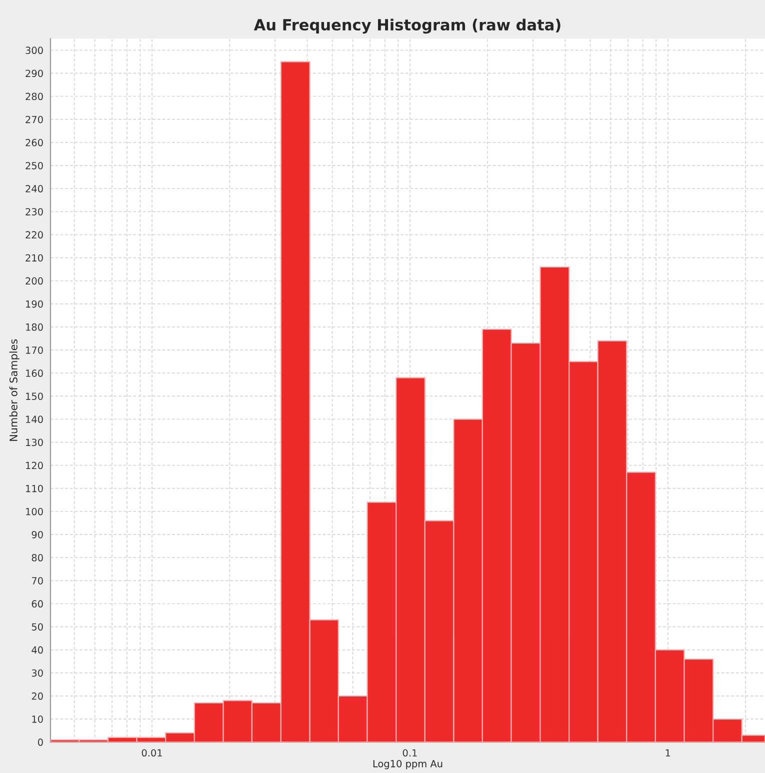  Describe the element at coordinates (37, 534) in the screenshot. I see `y-tick-label: 90` at that location.